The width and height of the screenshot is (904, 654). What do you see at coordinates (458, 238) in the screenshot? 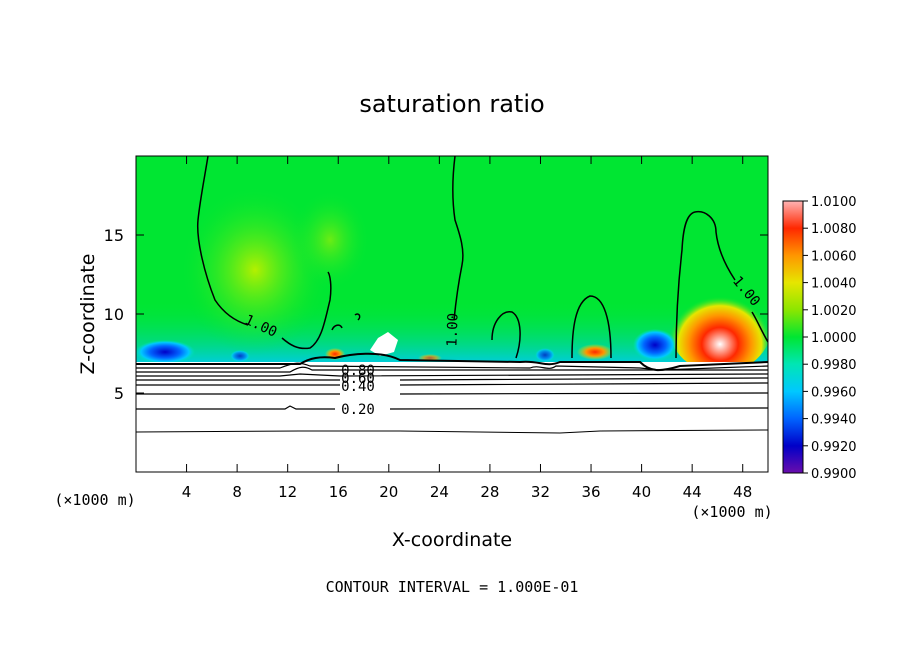
I see `contour-one-mid` at bounding box center [458, 238].